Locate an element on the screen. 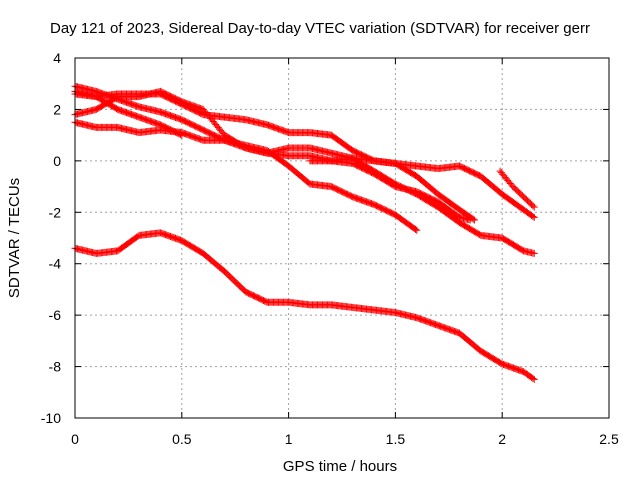 Image resolution: width=640 pixels, height=480 pixels. series-sat-c is located at coordinates (246, 176).